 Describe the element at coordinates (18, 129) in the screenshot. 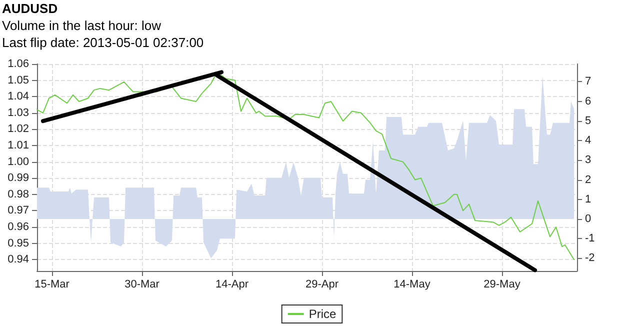

I see `y-tick-label: 1.02` at that location.